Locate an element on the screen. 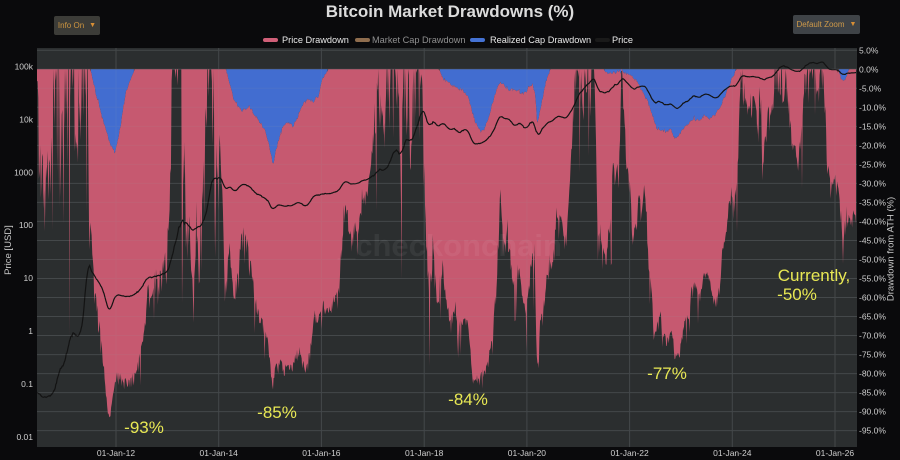  svg-text: 01-Jan-12 is located at coordinates (116, 453).